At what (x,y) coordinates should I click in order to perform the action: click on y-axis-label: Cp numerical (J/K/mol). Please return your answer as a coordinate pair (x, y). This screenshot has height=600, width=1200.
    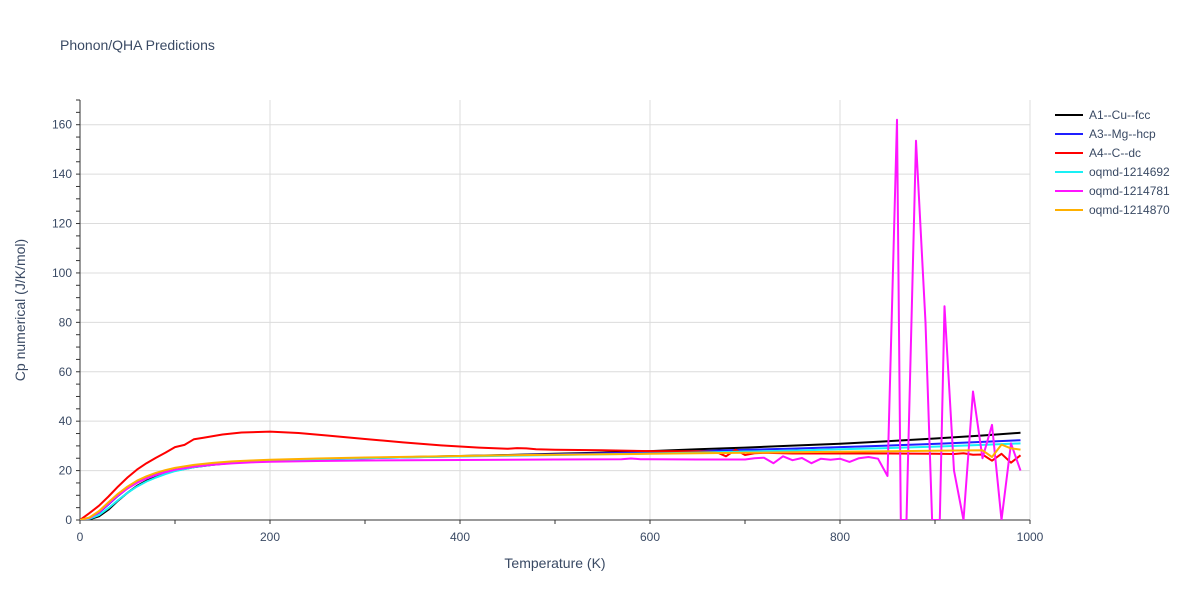
    Looking at the image, I should click on (20, 310).